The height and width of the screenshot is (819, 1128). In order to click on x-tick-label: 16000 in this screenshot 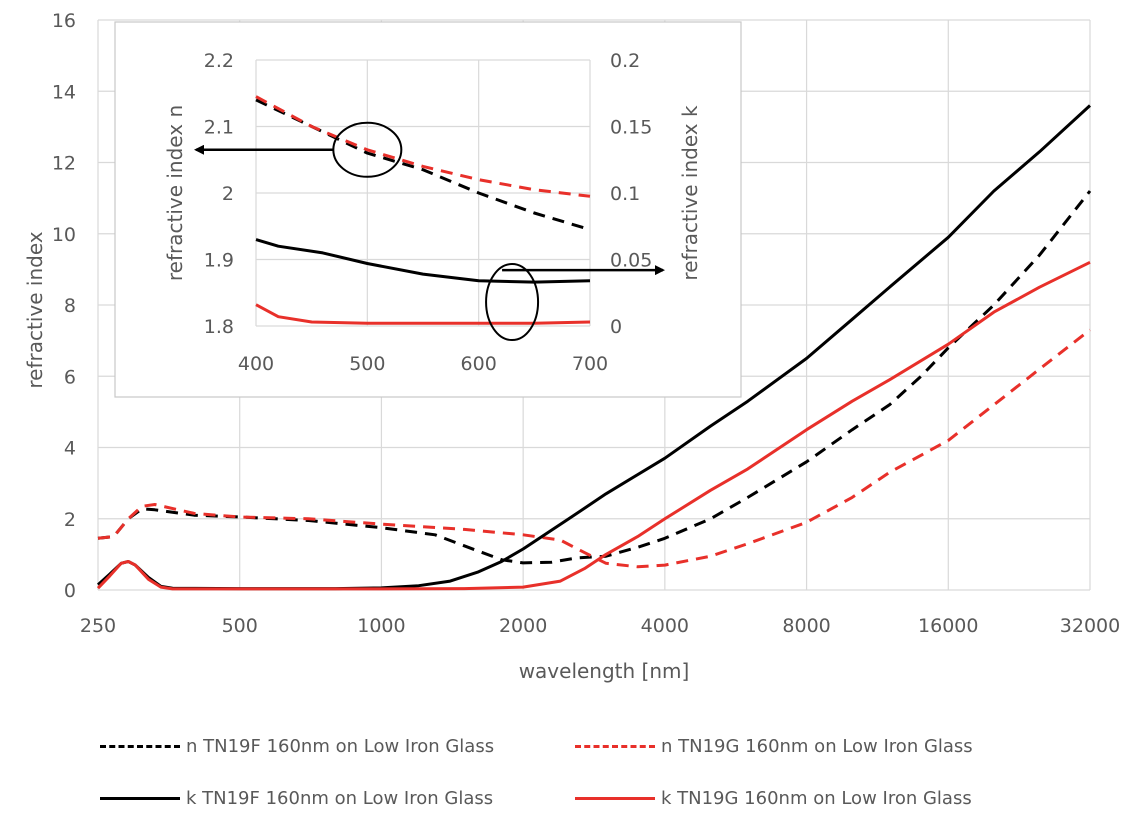, I will do `click(948, 626)`.